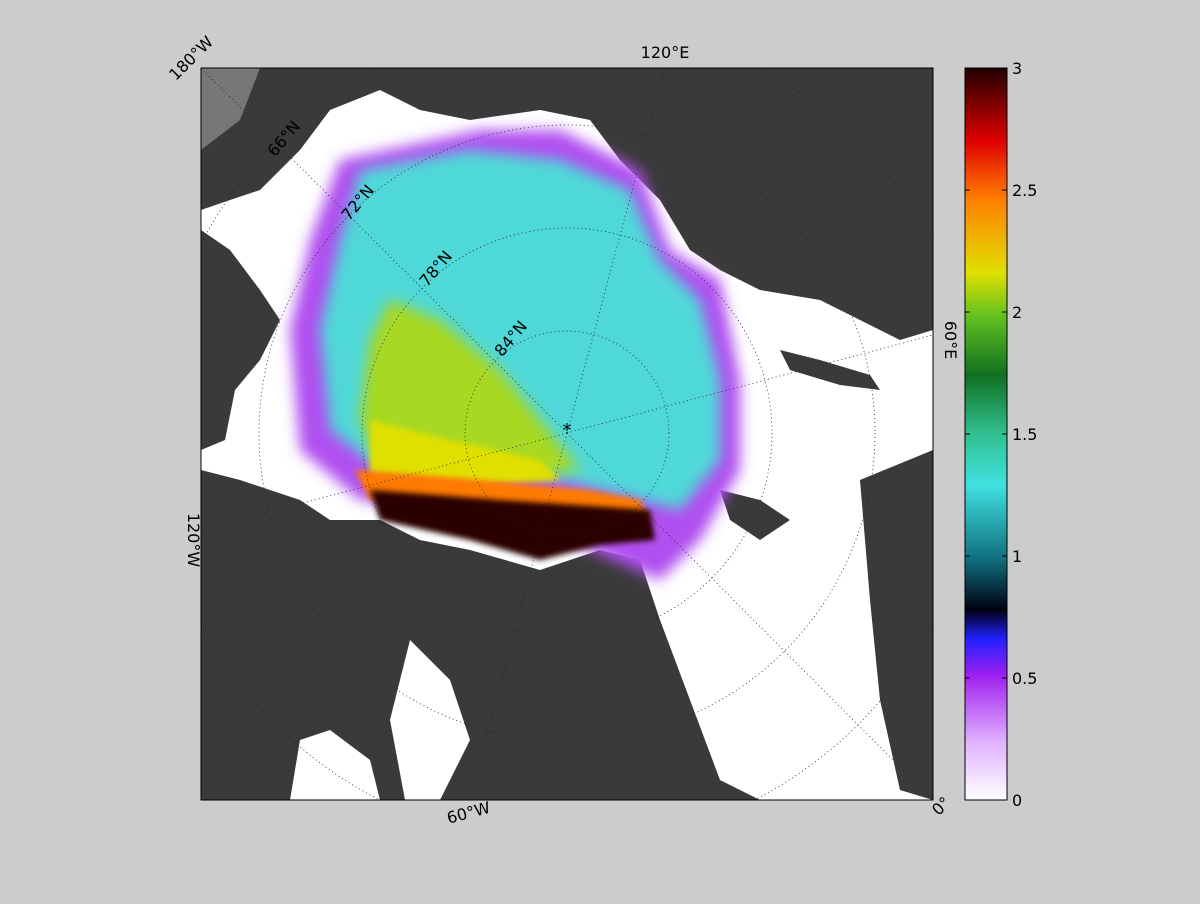 The image size is (1200, 904). I want to click on colorbar-tick-label: 0, so click(1017, 800).